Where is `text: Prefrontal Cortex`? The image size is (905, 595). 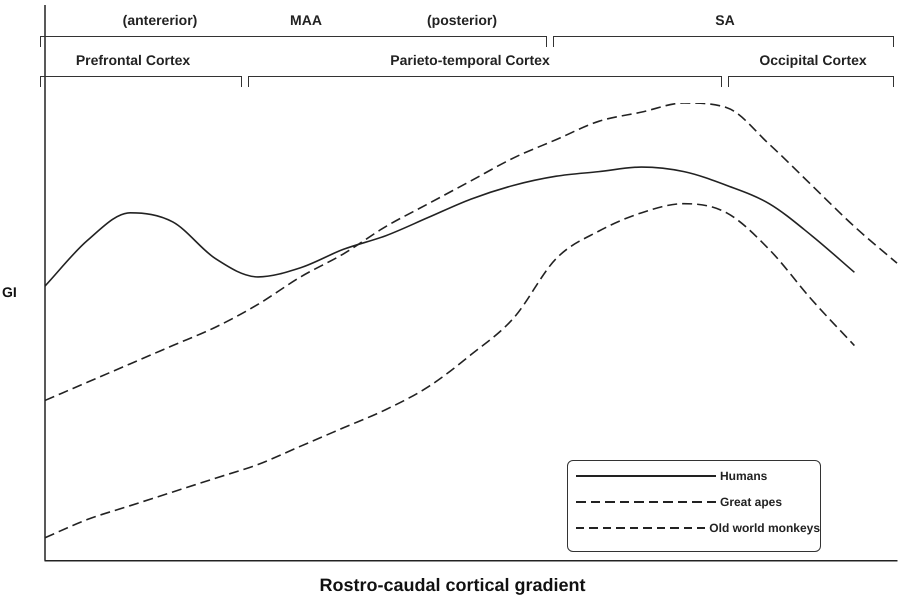 text: Prefrontal Cortex is located at coordinates (133, 60).